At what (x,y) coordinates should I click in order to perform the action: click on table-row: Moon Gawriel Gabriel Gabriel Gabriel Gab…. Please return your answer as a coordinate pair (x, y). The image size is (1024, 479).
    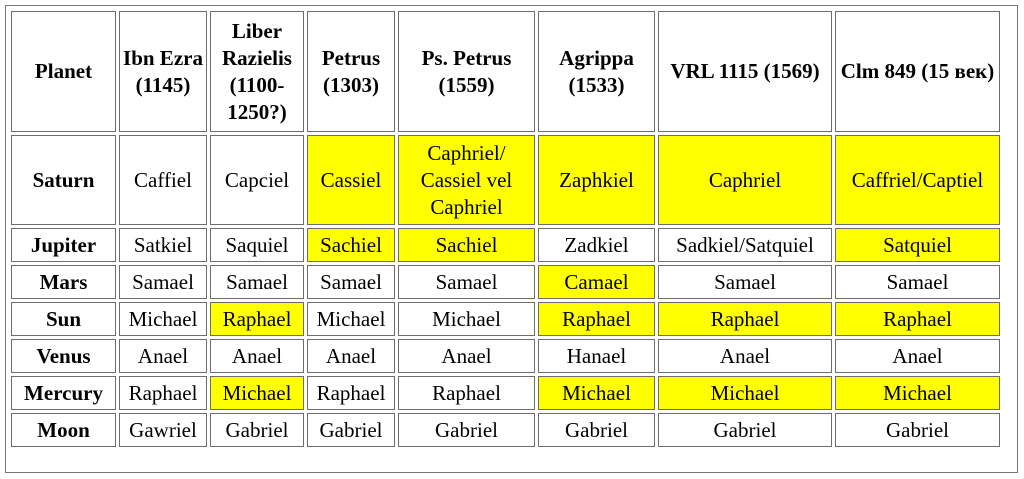
    Looking at the image, I should click on (505, 430).